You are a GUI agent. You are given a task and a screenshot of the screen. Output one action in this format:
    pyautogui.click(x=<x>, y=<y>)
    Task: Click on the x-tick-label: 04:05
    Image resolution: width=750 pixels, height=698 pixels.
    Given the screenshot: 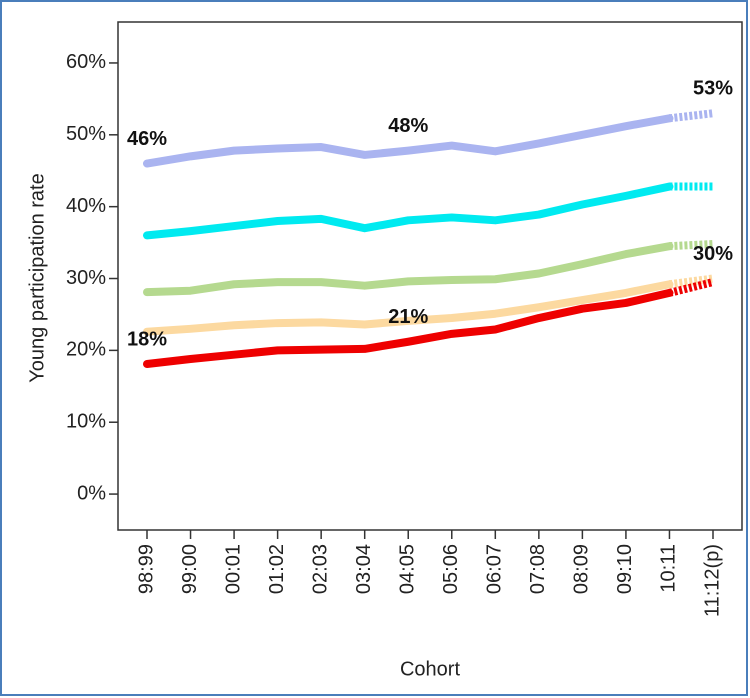 What is the action you would take?
    pyautogui.click(x=408, y=569)
    